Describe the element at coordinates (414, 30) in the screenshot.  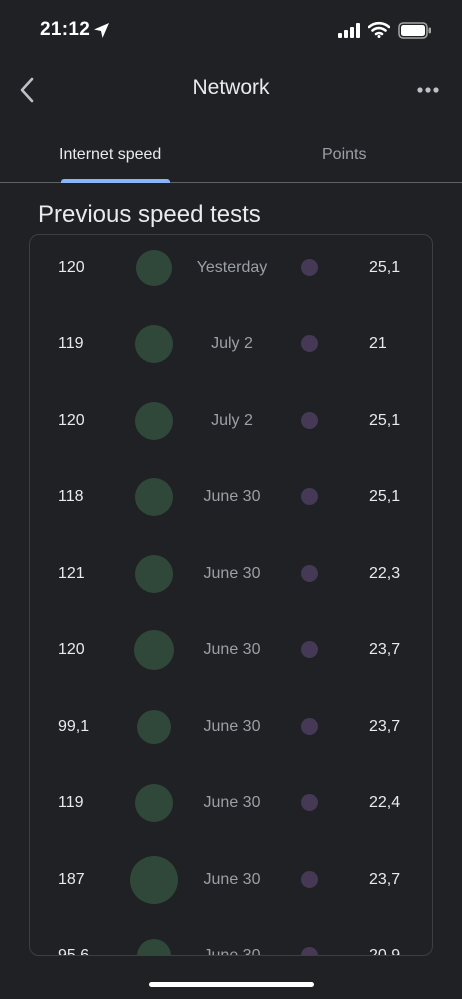
I see `battery-icon` at that location.